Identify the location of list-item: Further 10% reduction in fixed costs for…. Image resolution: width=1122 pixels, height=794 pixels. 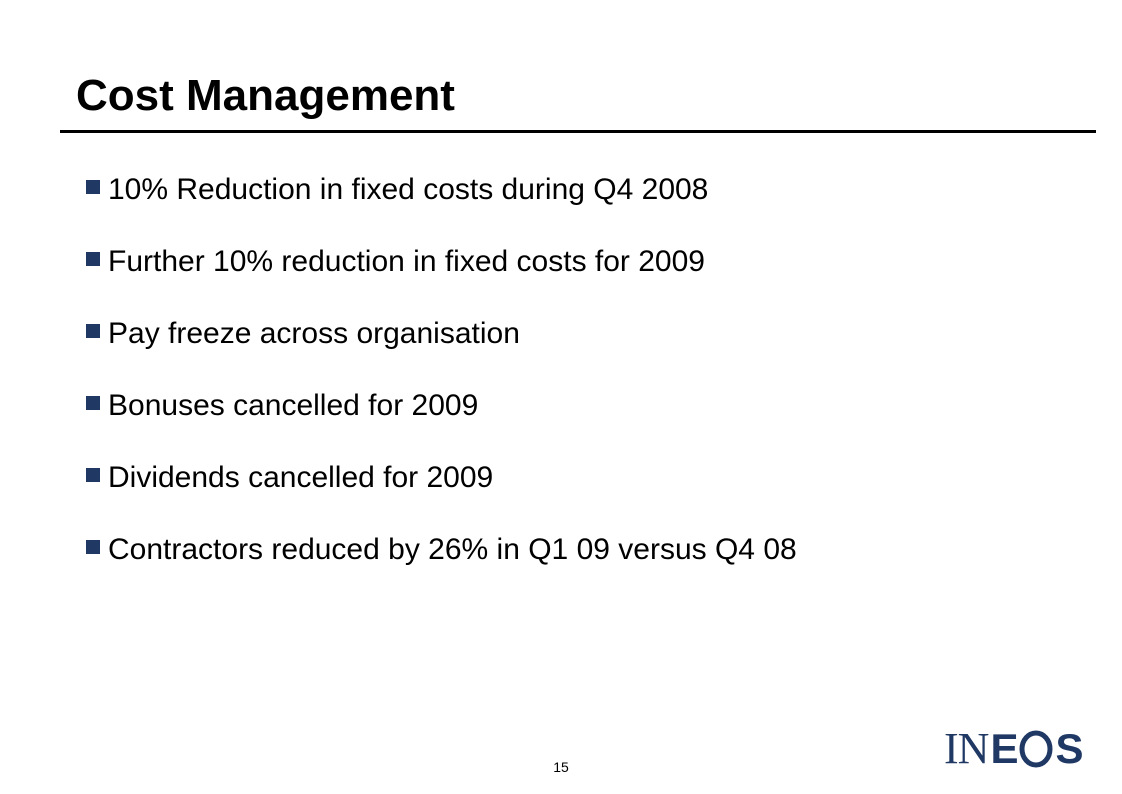
(586, 278).